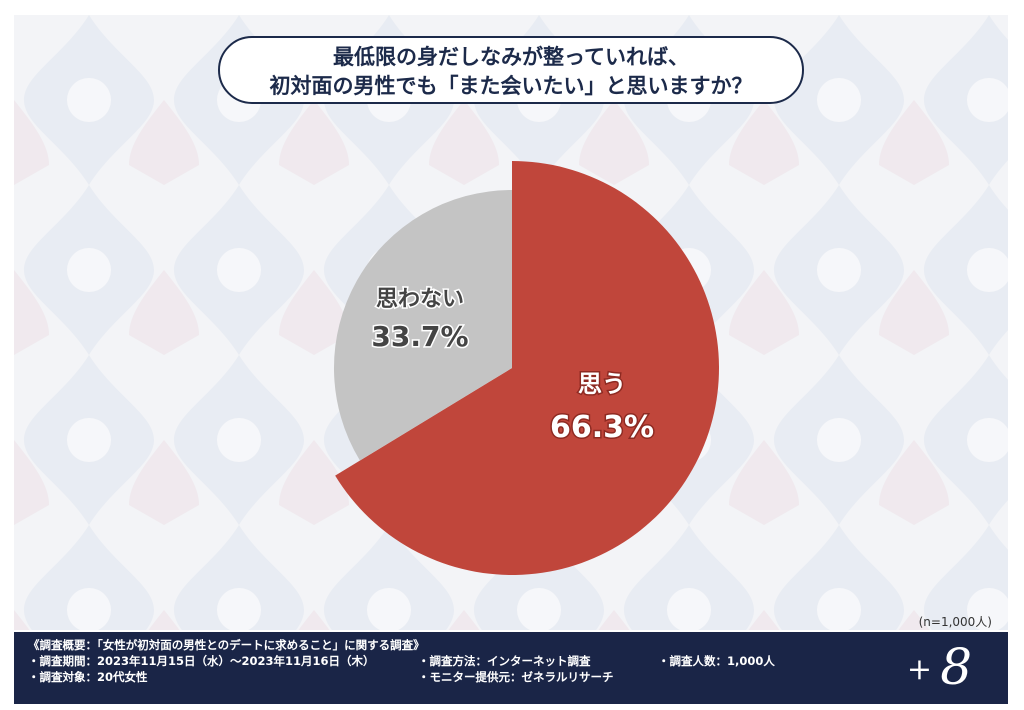  What do you see at coordinates (602, 384) in the screenshot?
I see `slice-label-omou: 思う` at bounding box center [602, 384].